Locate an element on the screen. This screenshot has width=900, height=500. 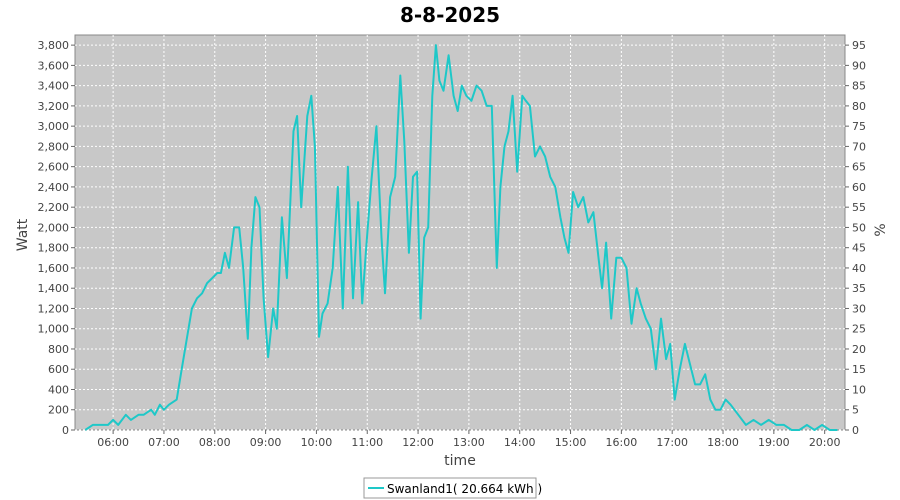
y2-axis-label: % is located at coordinates (881, 229).